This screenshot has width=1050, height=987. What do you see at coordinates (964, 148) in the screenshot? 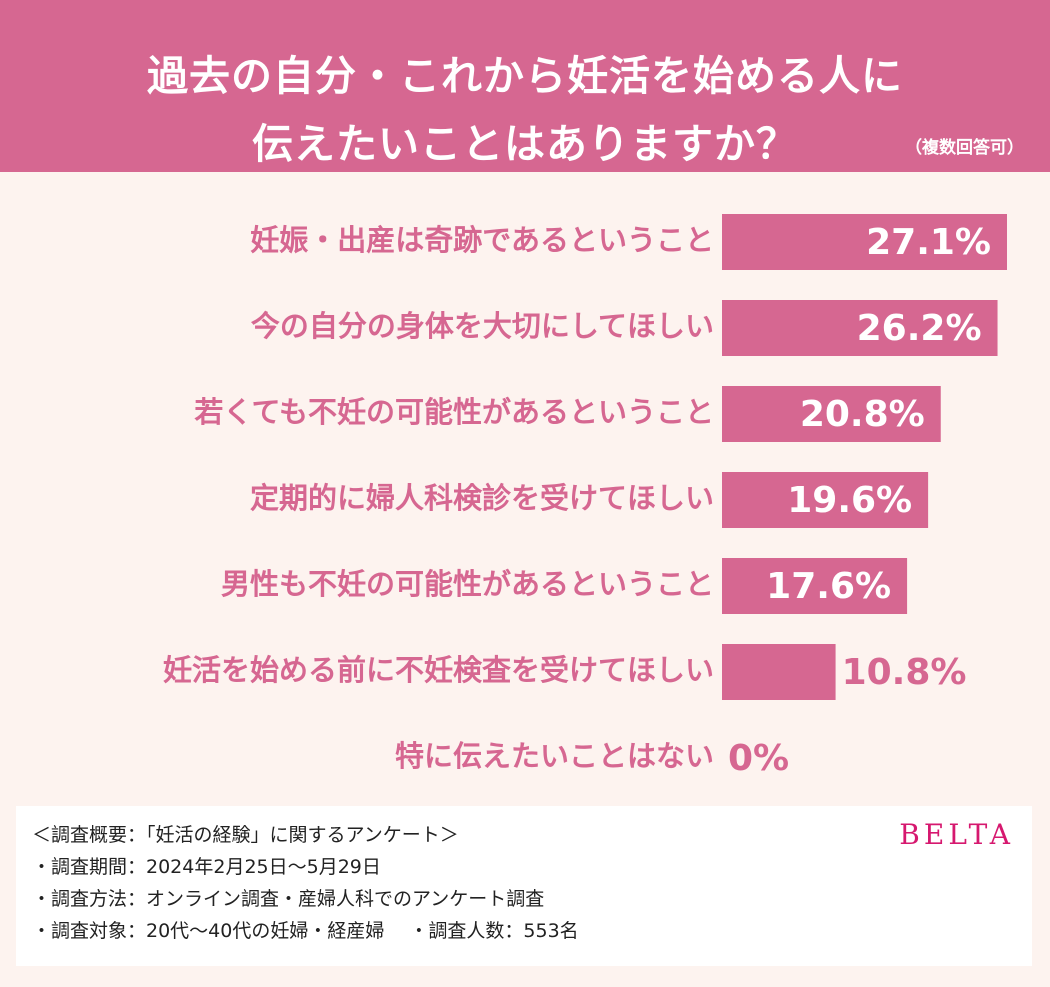
I see `multiple-answer-note: （複数回答可）` at bounding box center [964, 148].